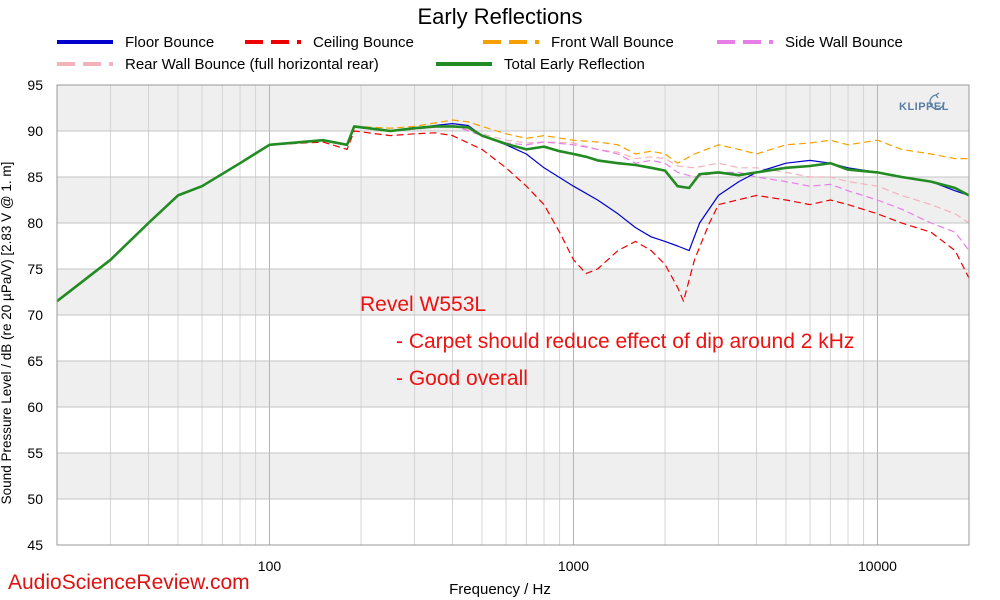 This screenshot has height=600, width=1000. Describe the element at coordinates (129, 582) in the screenshot. I see `watermark: AudioScienceReview.com` at that location.